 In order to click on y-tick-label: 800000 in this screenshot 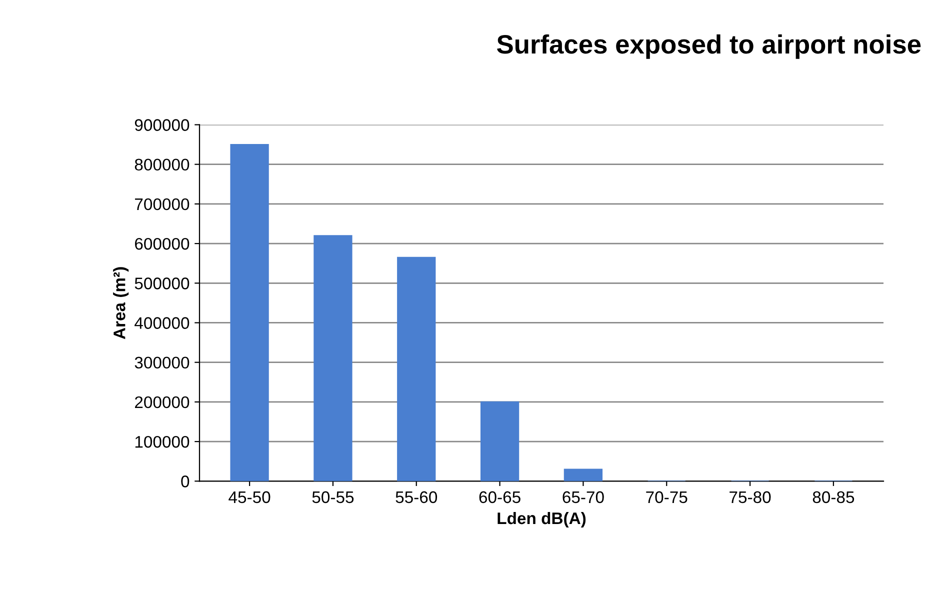, I will do `click(162, 164)`.